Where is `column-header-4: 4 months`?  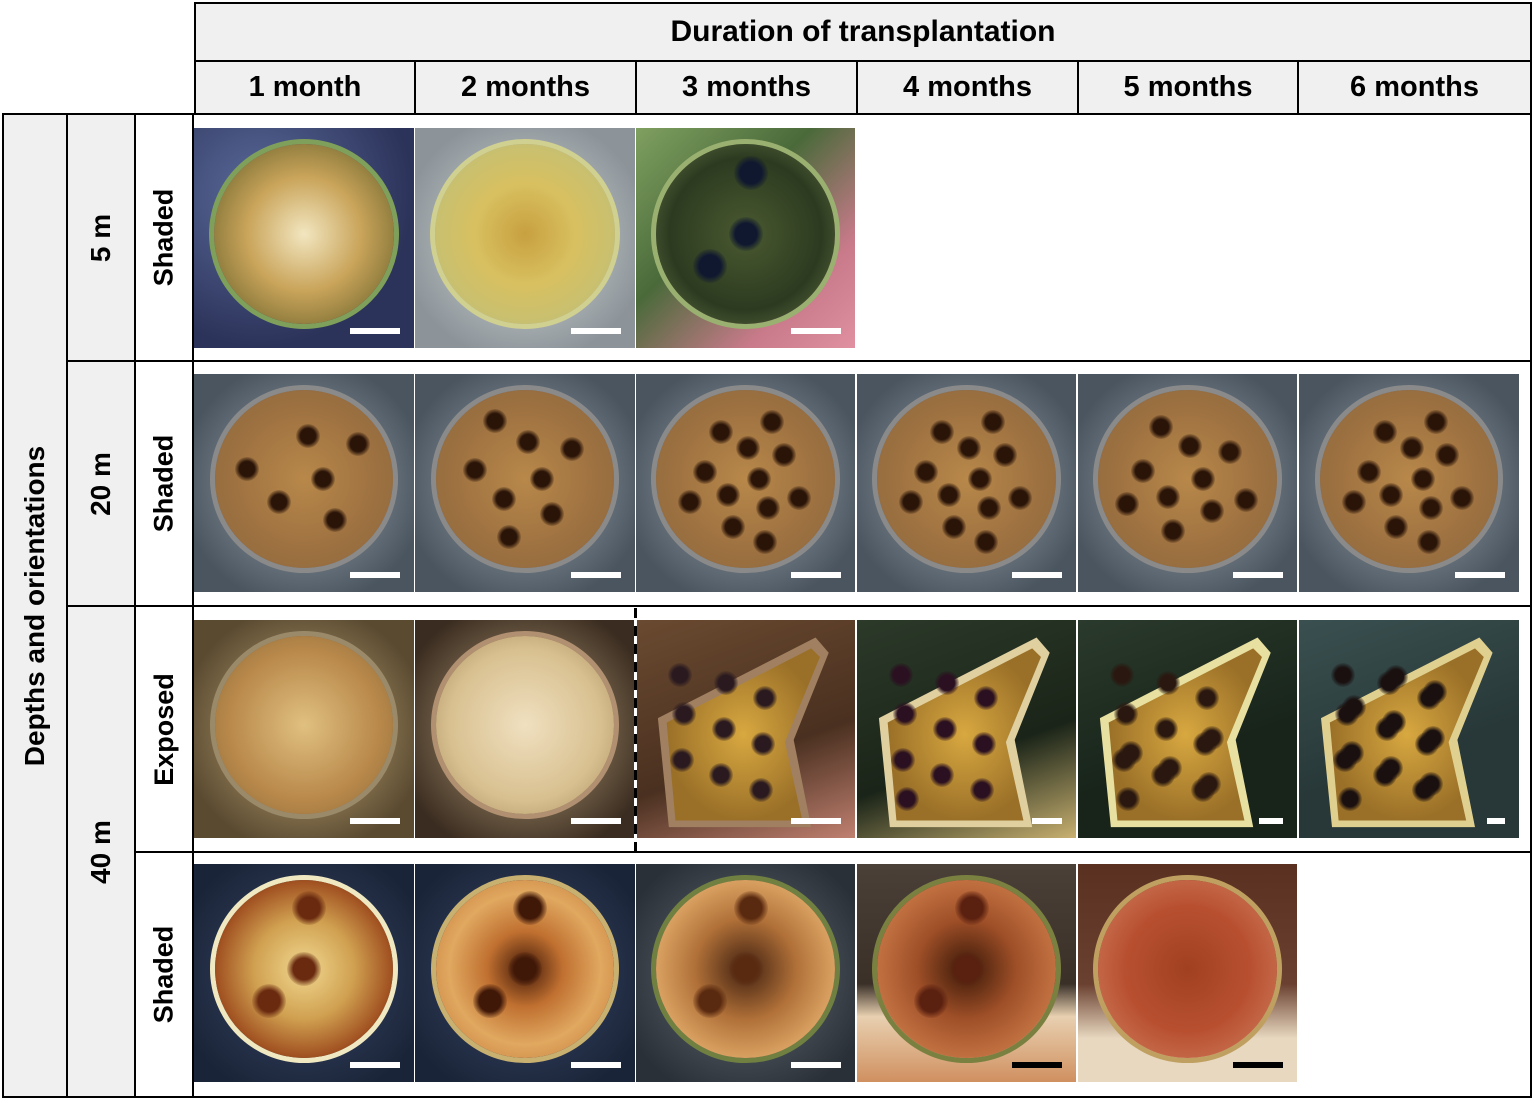 column-header-4: 4 months is located at coordinates (967, 87).